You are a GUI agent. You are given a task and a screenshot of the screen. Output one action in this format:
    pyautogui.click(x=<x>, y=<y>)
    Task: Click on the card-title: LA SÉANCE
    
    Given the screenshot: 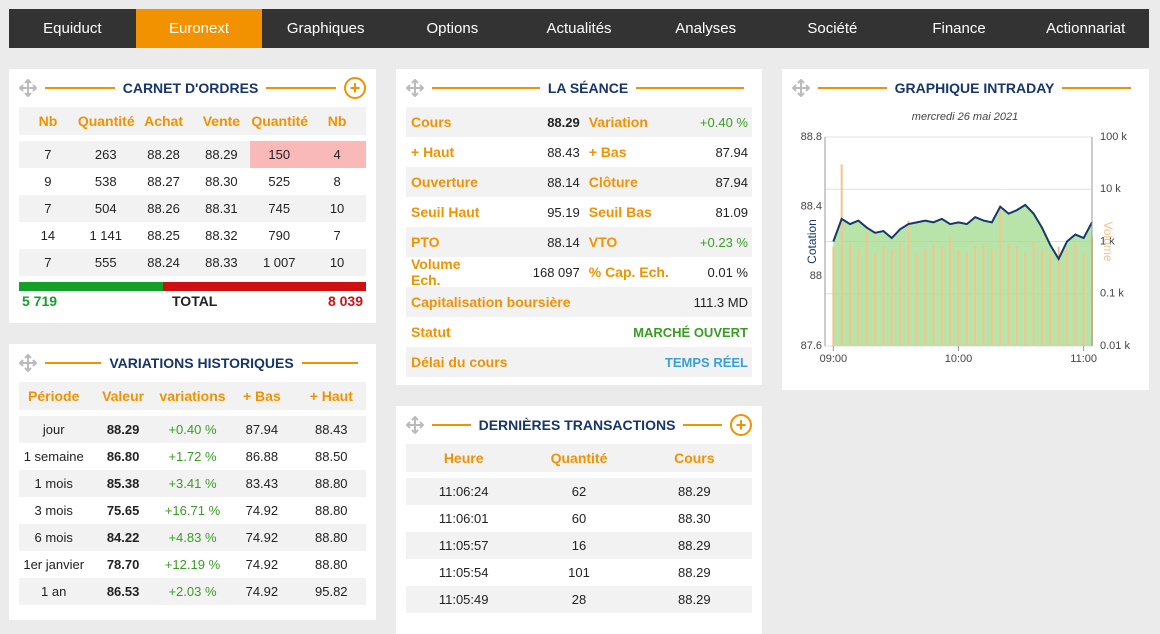 What is the action you would take?
    pyautogui.click(x=588, y=88)
    